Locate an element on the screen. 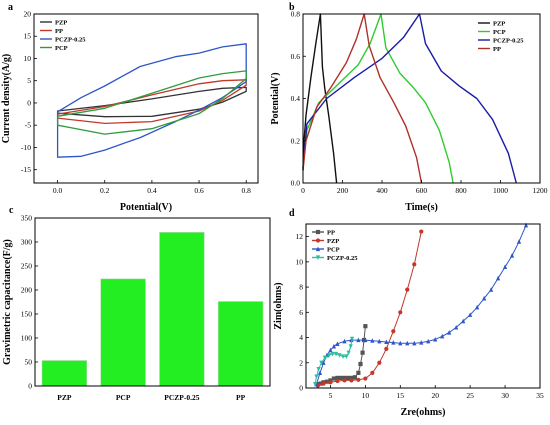  x-tick-label: 0.4 is located at coordinates (152, 190).